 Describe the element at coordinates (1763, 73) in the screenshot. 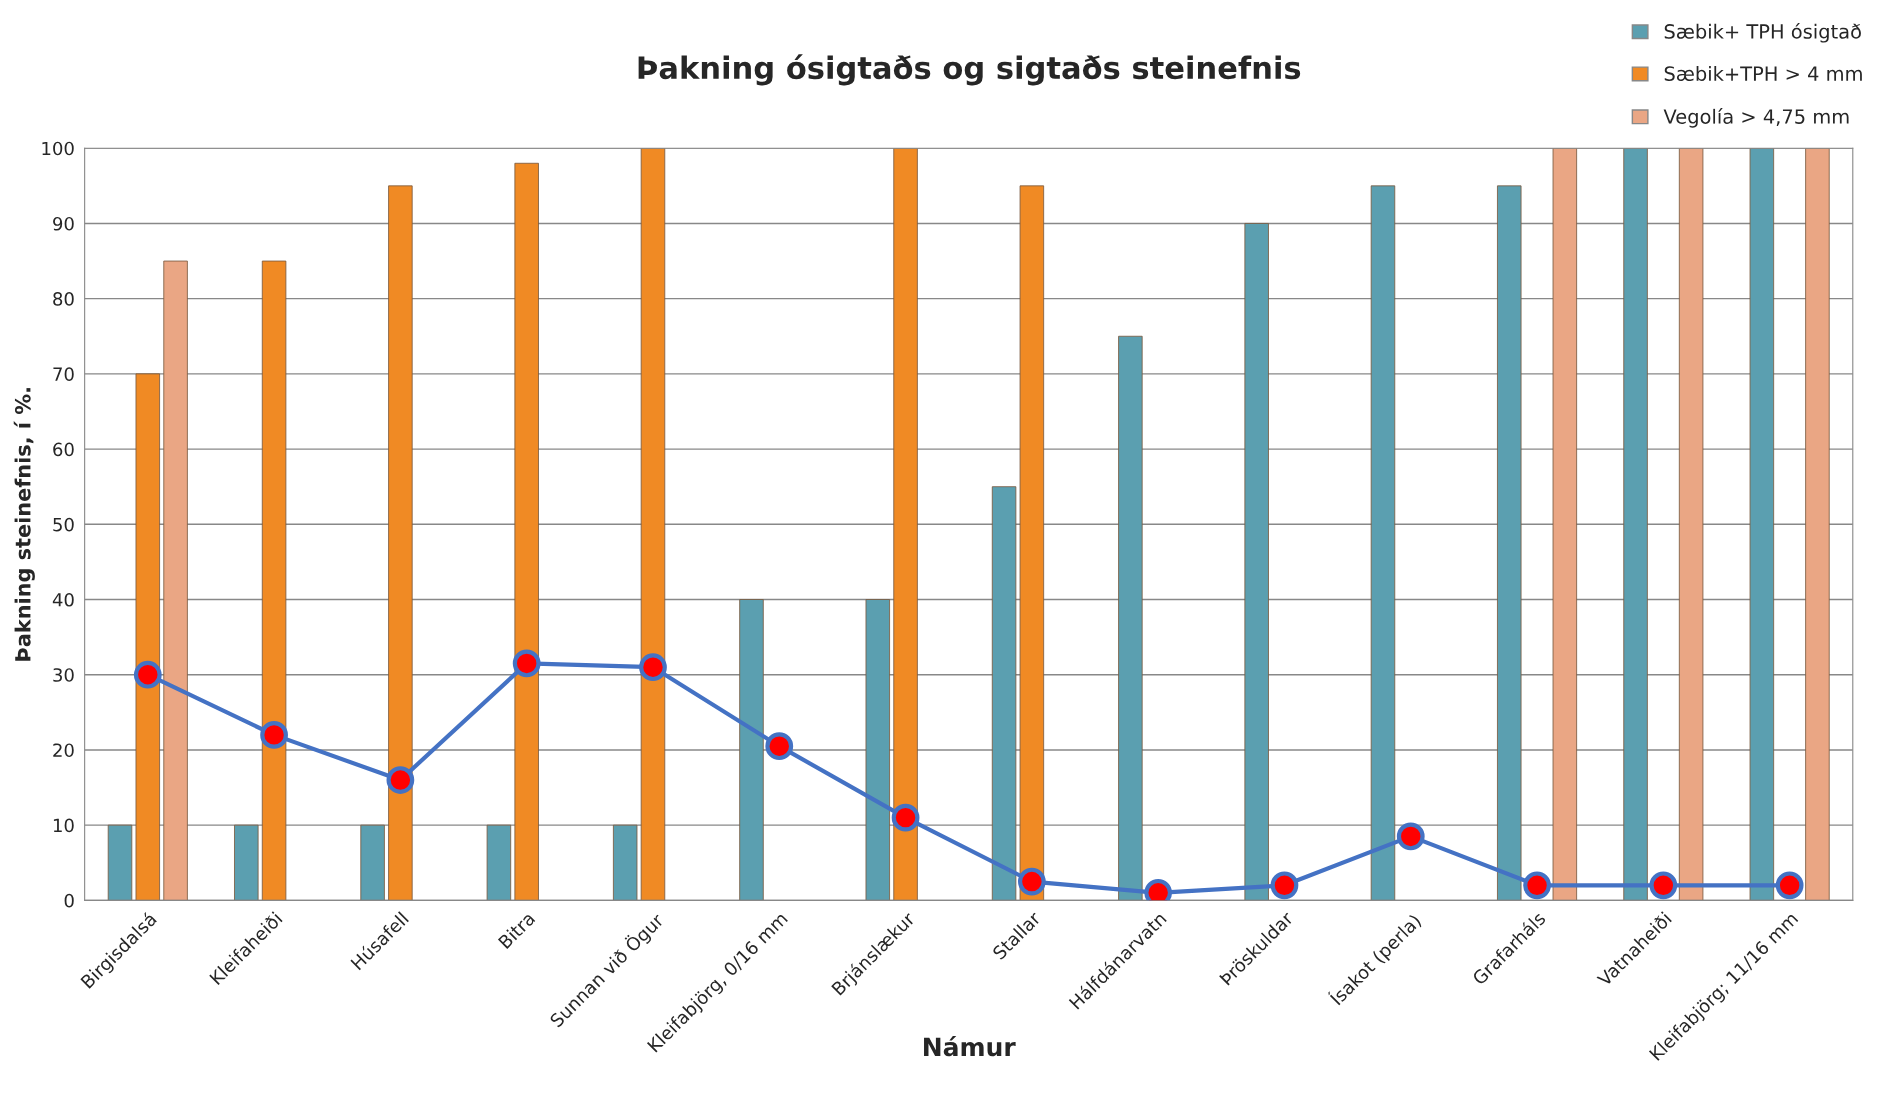

I see `legend-label: Sæbik+TPH > 4 mm` at that location.